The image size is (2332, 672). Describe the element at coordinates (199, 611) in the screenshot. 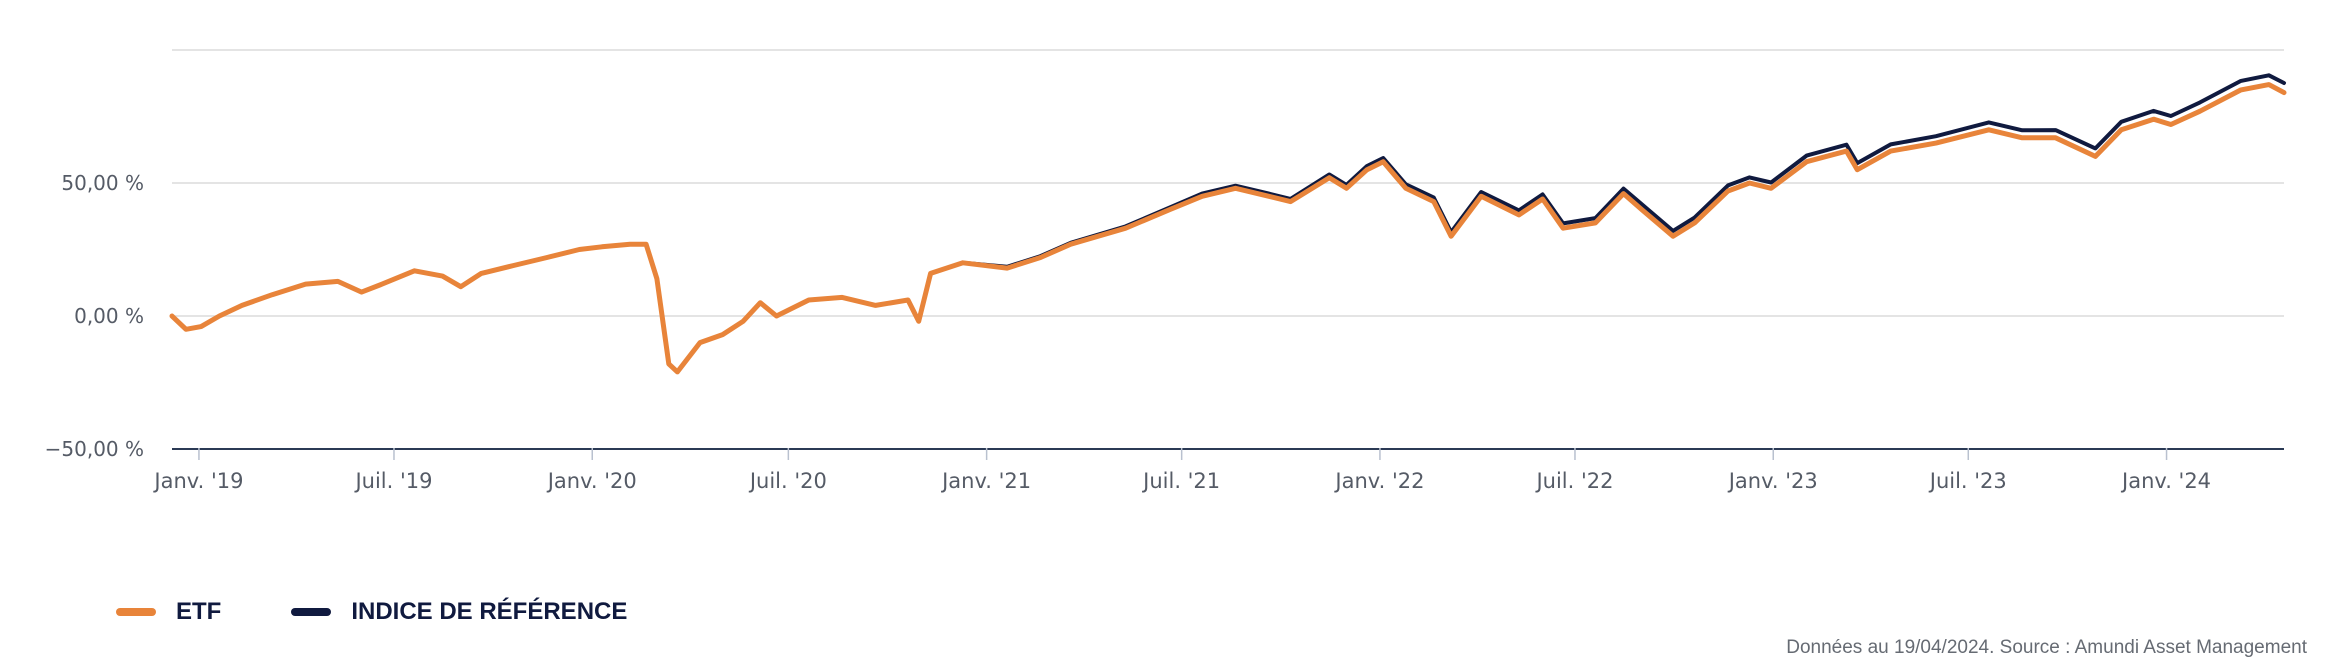

I see `legend-label-etf: ETF` at that location.